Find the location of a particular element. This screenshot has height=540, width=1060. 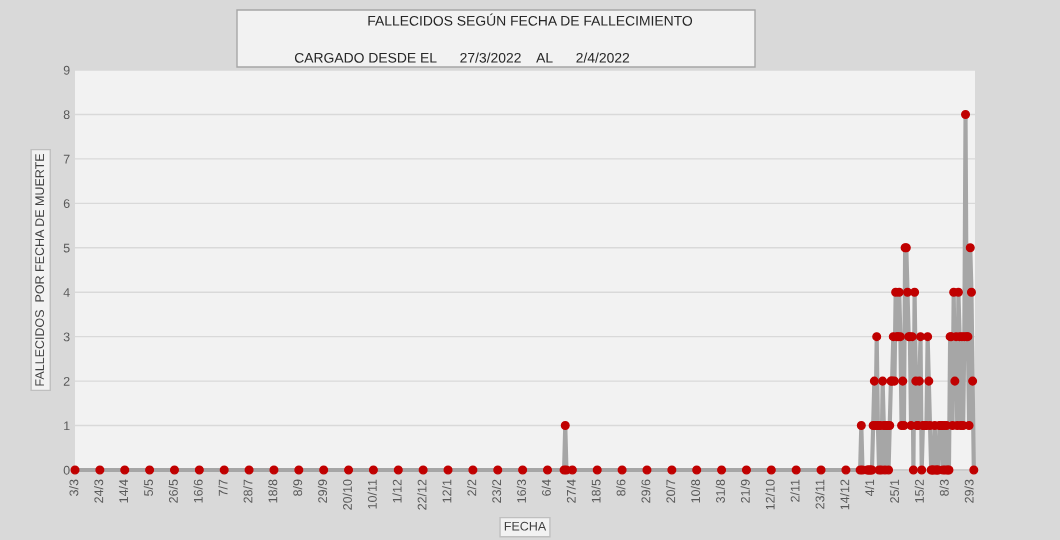

y-tick-label: 4 is located at coordinates (66, 292).